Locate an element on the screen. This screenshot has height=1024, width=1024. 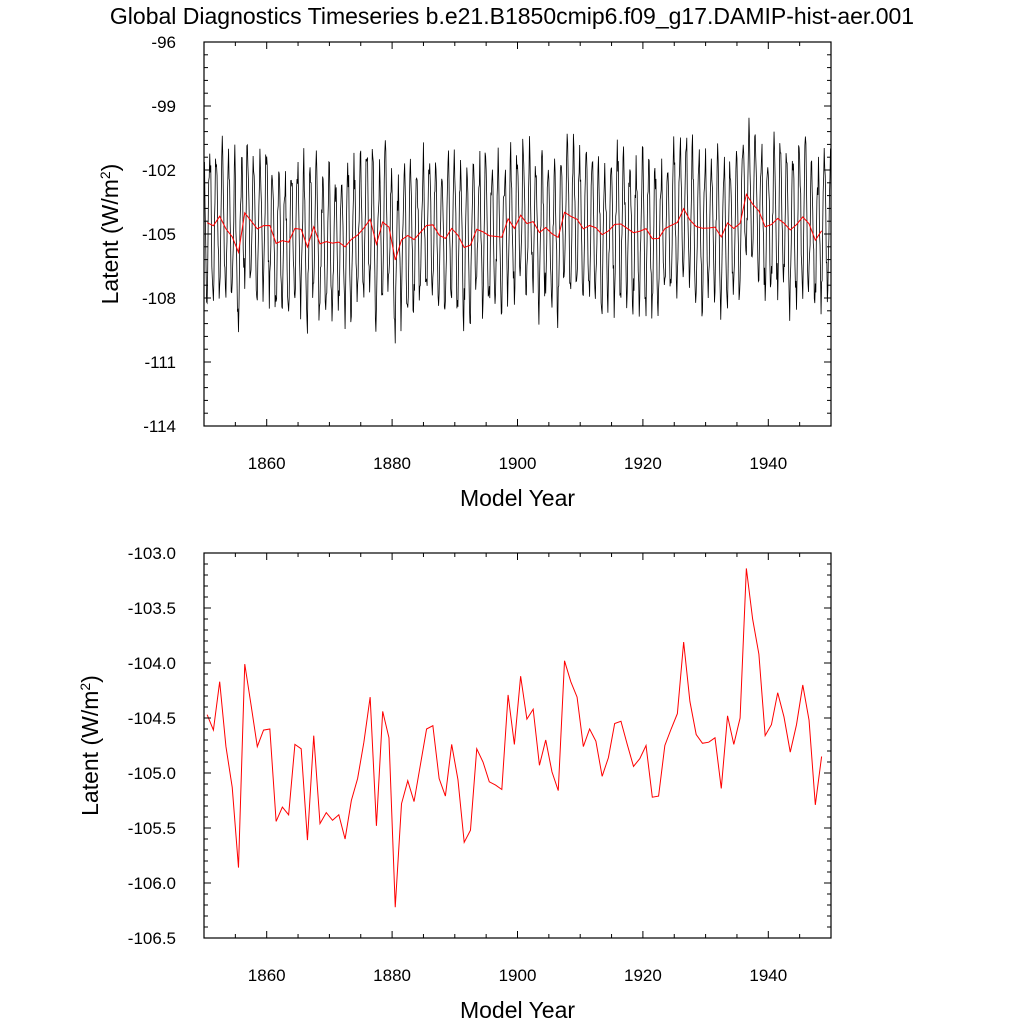
plot-area is located at coordinates (517, 230).